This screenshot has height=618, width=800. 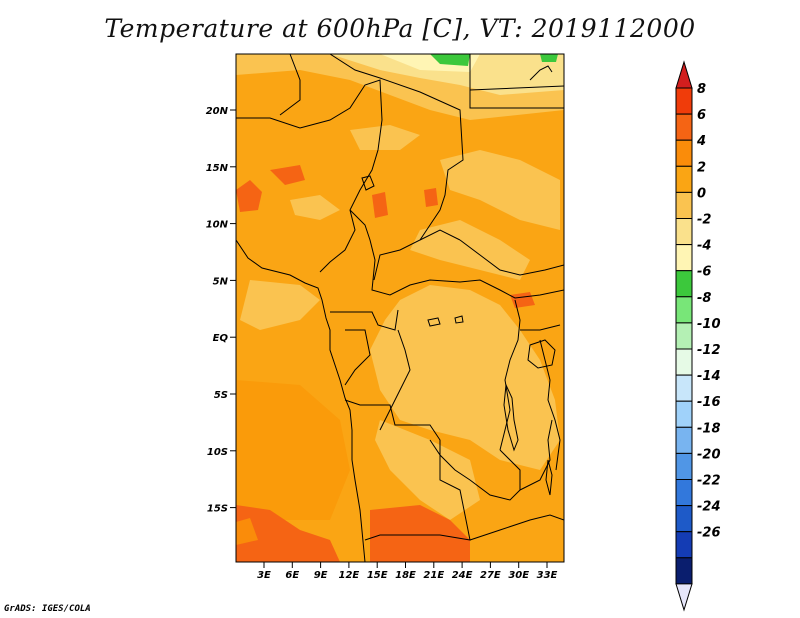 I want to click on colorbar-bottom-arrow, so click(x=684, y=597).